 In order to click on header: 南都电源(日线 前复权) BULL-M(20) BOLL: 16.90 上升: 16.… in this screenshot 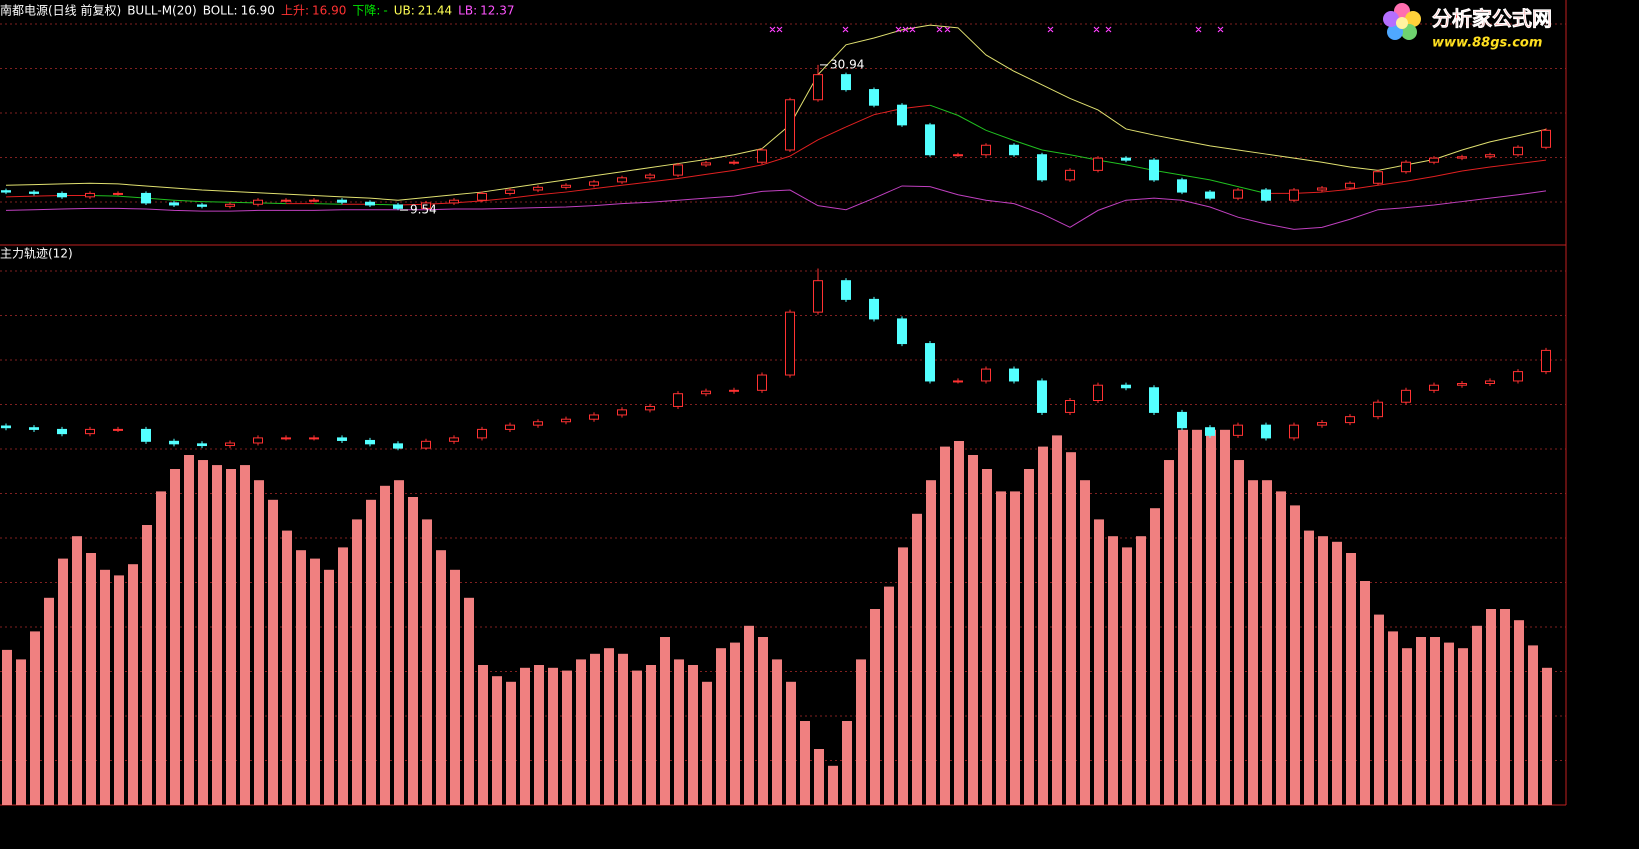, I will do `click(257, 10)`.